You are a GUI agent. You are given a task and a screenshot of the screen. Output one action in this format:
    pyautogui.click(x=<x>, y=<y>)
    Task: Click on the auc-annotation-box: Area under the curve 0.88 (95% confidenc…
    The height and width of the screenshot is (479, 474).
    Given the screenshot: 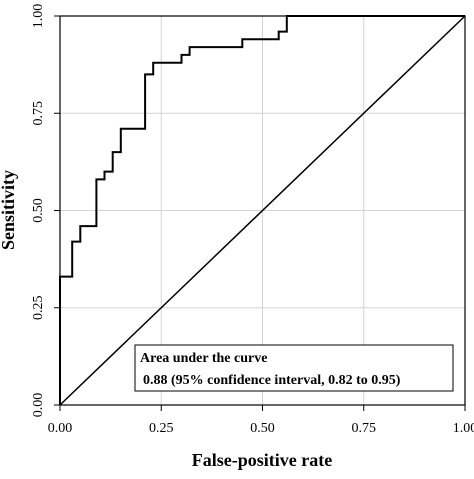 What is the action you would take?
    pyautogui.click(x=294, y=368)
    